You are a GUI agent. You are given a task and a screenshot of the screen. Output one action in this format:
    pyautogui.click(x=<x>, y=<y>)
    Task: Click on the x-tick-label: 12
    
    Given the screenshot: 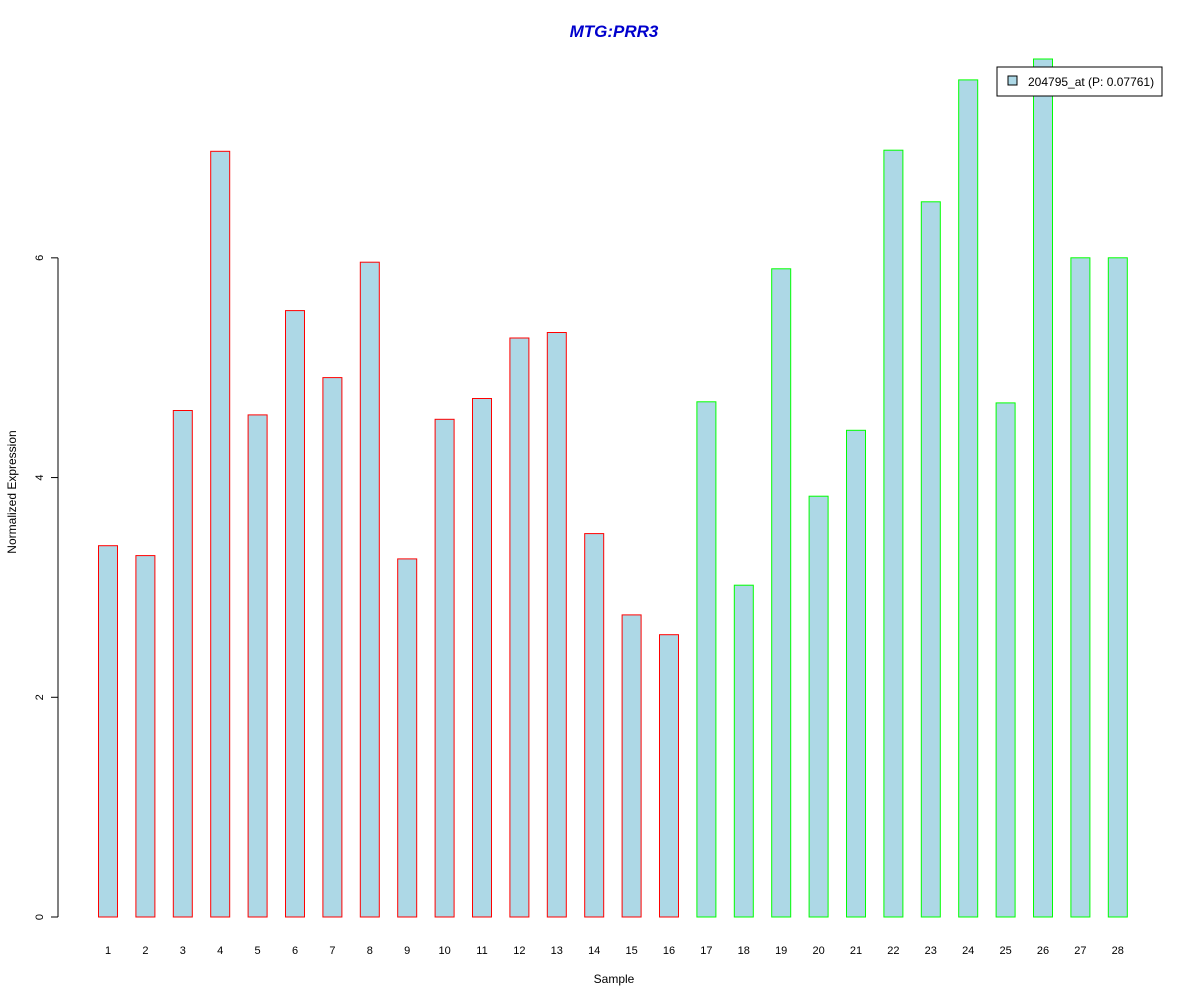 What is the action you would take?
    pyautogui.click(x=519, y=951)
    